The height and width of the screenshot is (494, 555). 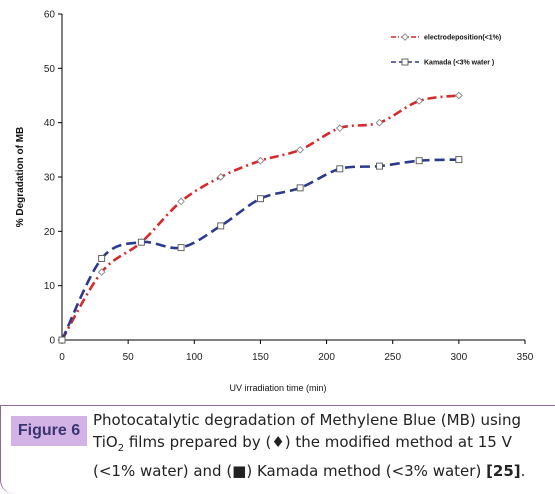 I want to click on caption-end: ., so click(x=523, y=471).